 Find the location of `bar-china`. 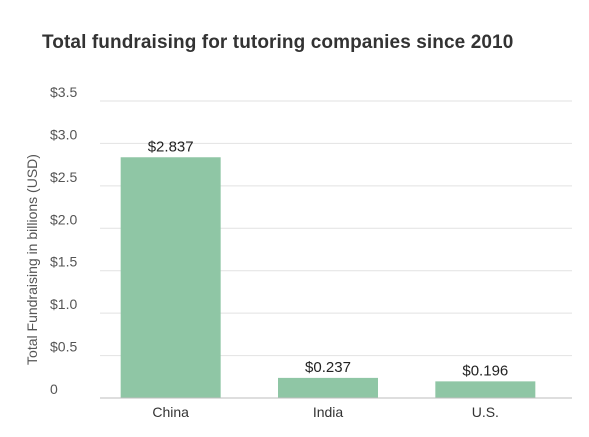

bar-china is located at coordinates (170, 277).